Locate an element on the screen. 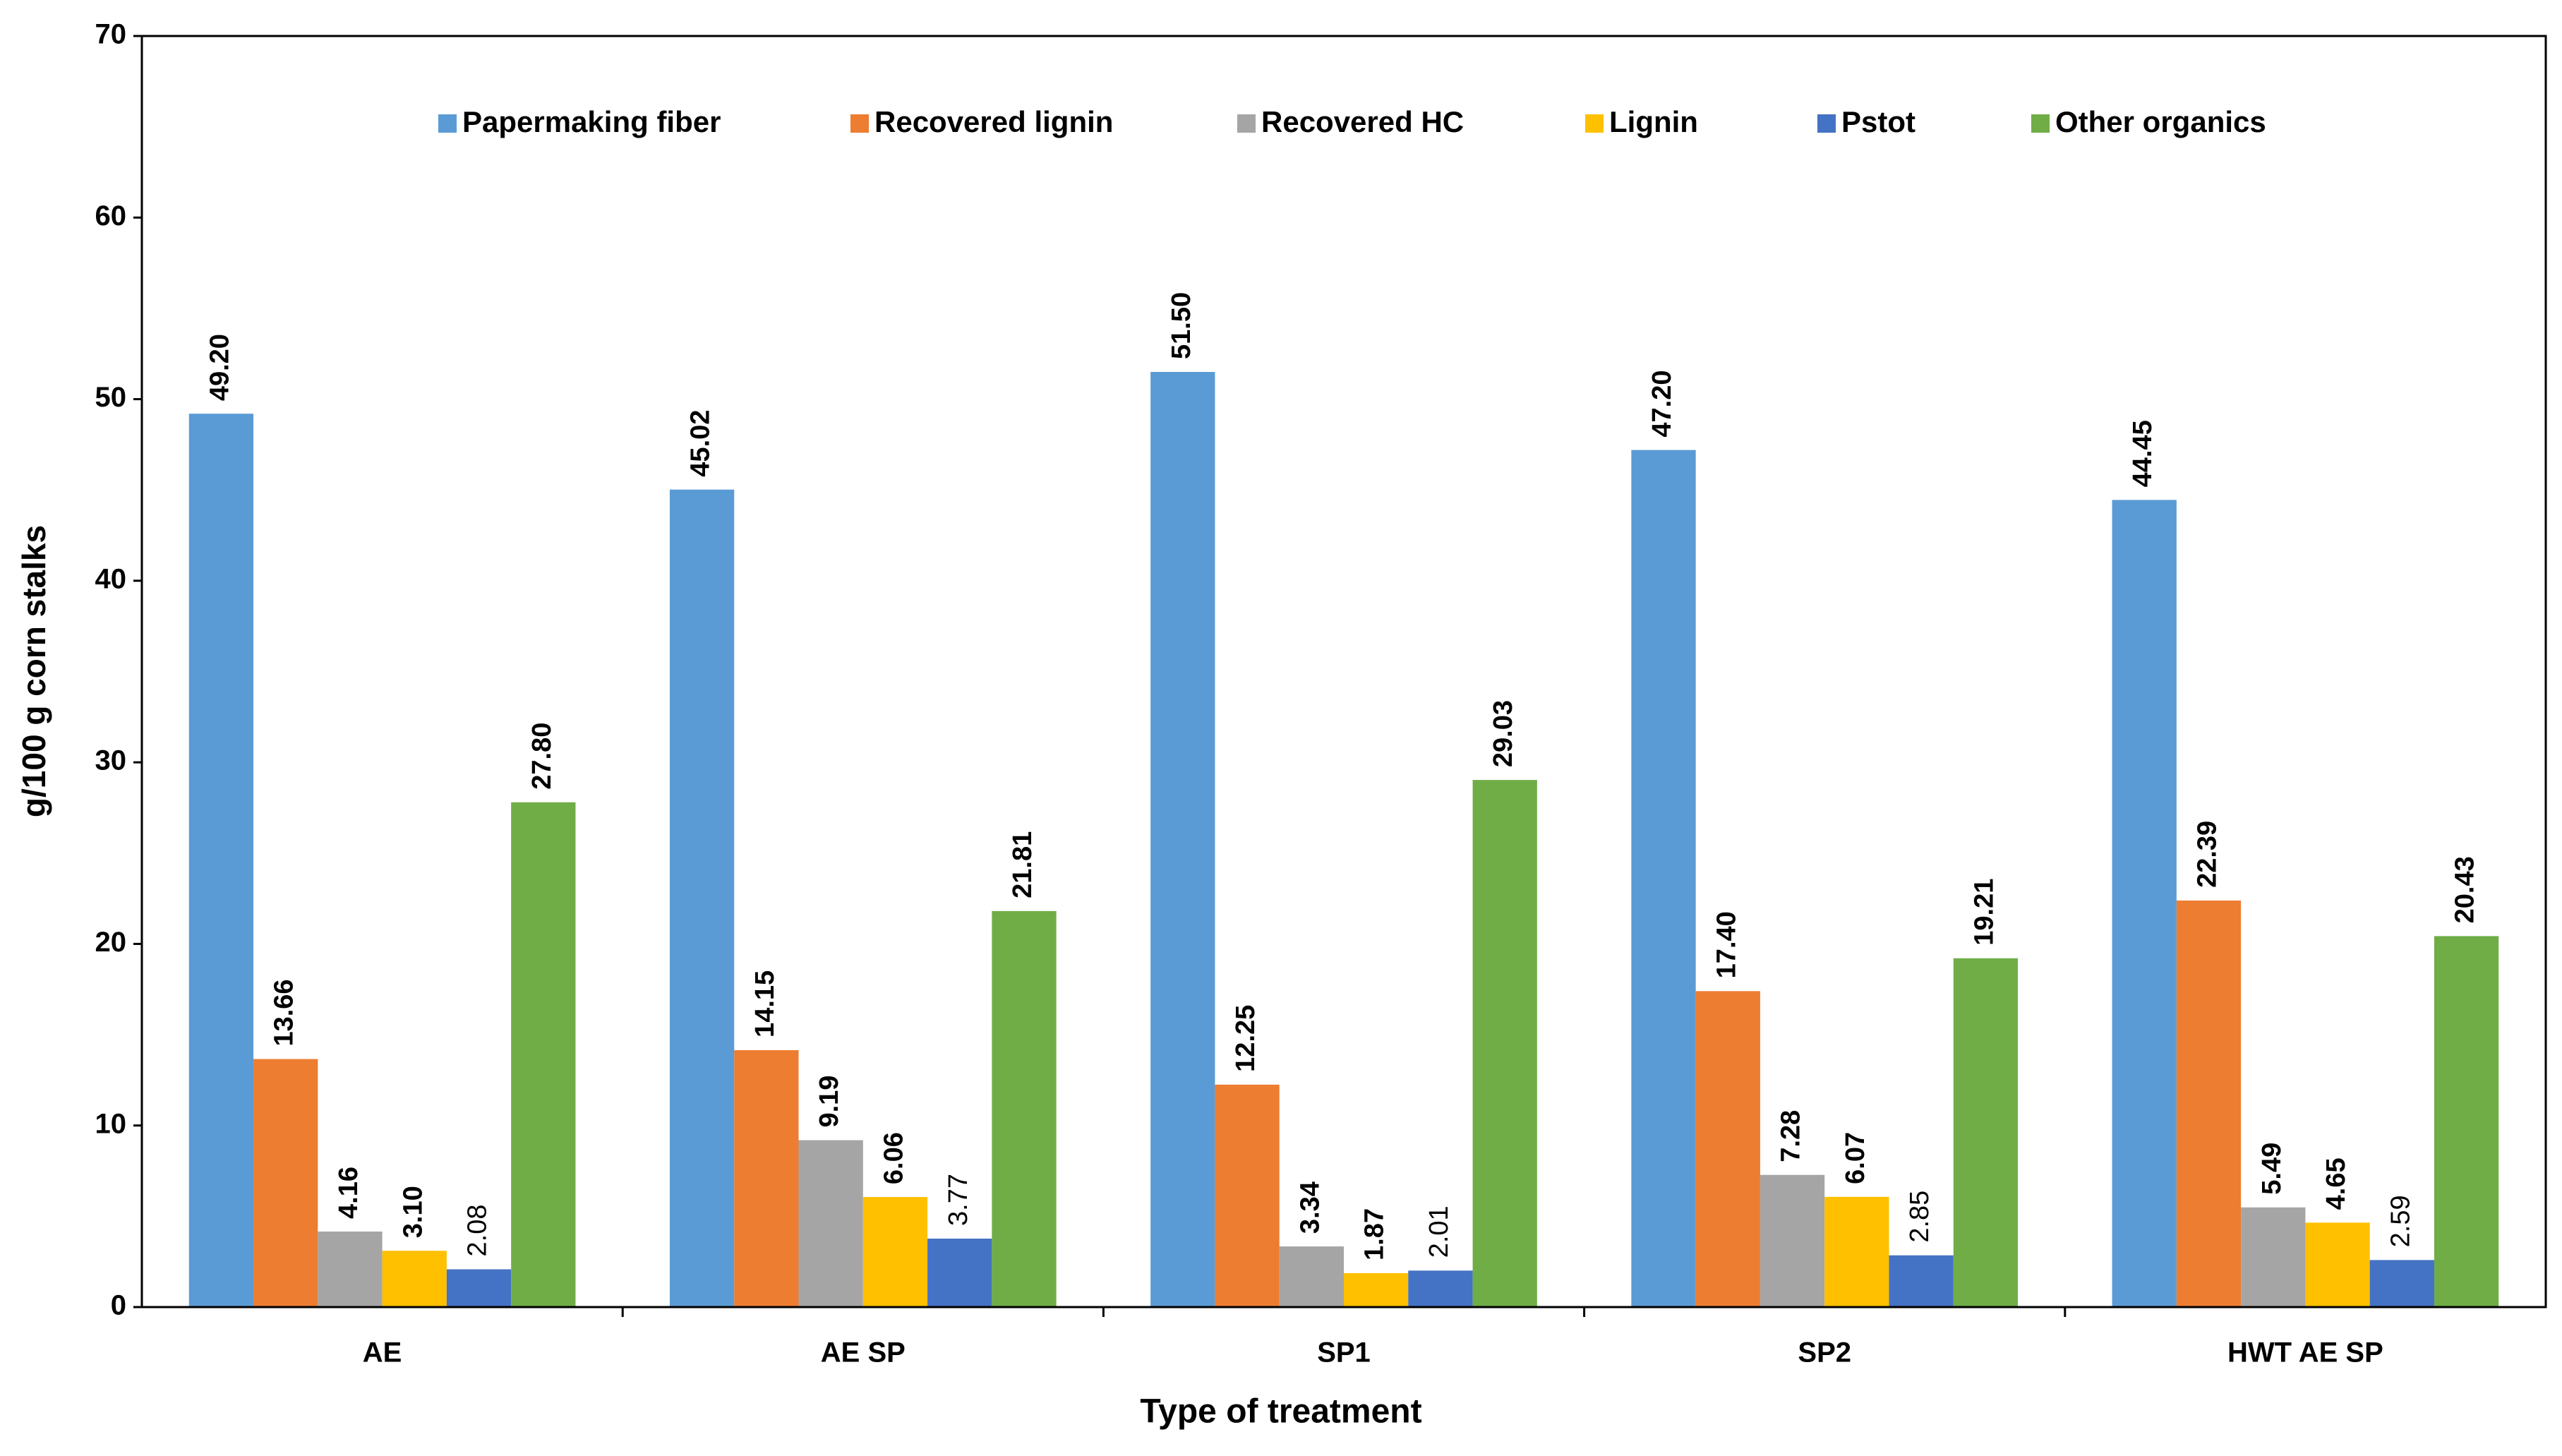  data-label: 20.43 is located at coordinates (2465, 889).